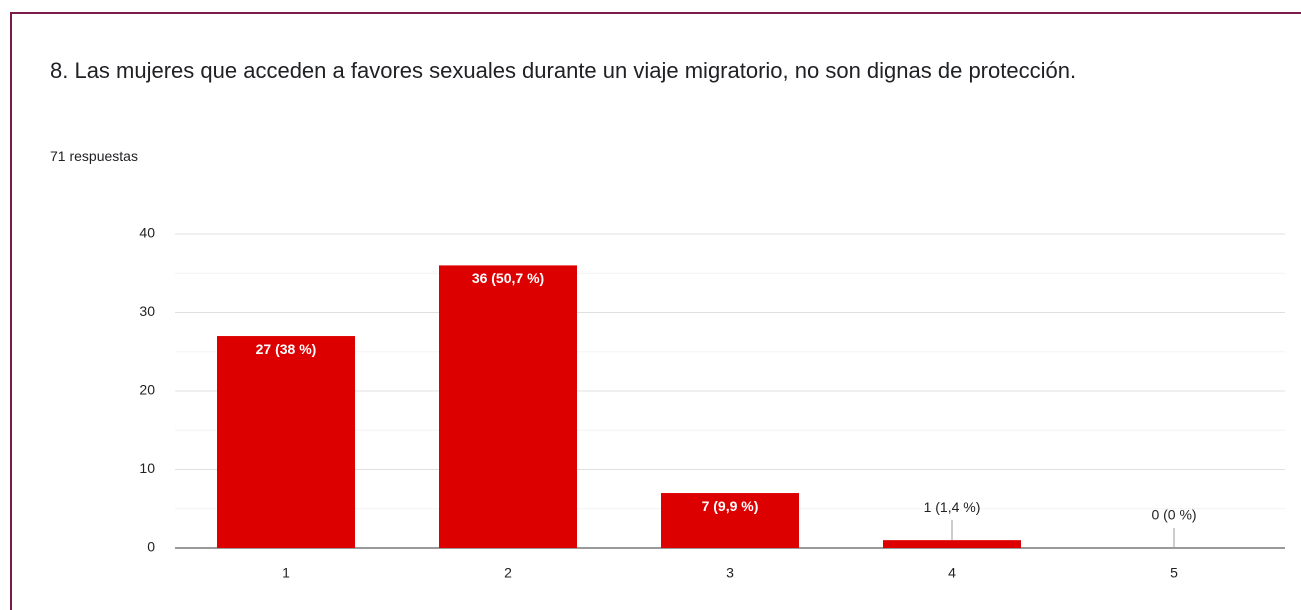 This screenshot has height=610, width=1301. Describe the element at coordinates (286, 573) in the screenshot. I see `x-tick-label: 1` at that location.